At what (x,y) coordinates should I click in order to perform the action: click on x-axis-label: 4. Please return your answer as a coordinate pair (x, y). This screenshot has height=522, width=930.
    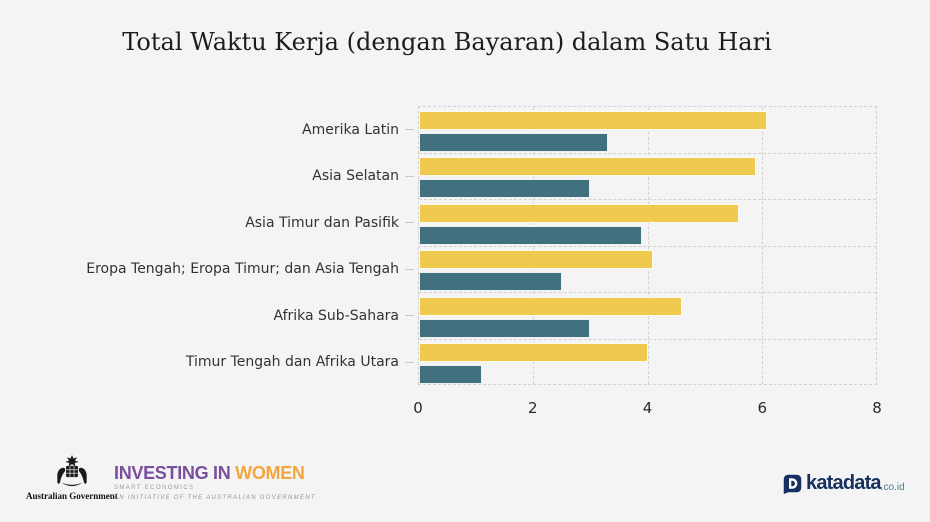
    Looking at the image, I should click on (647, 408).